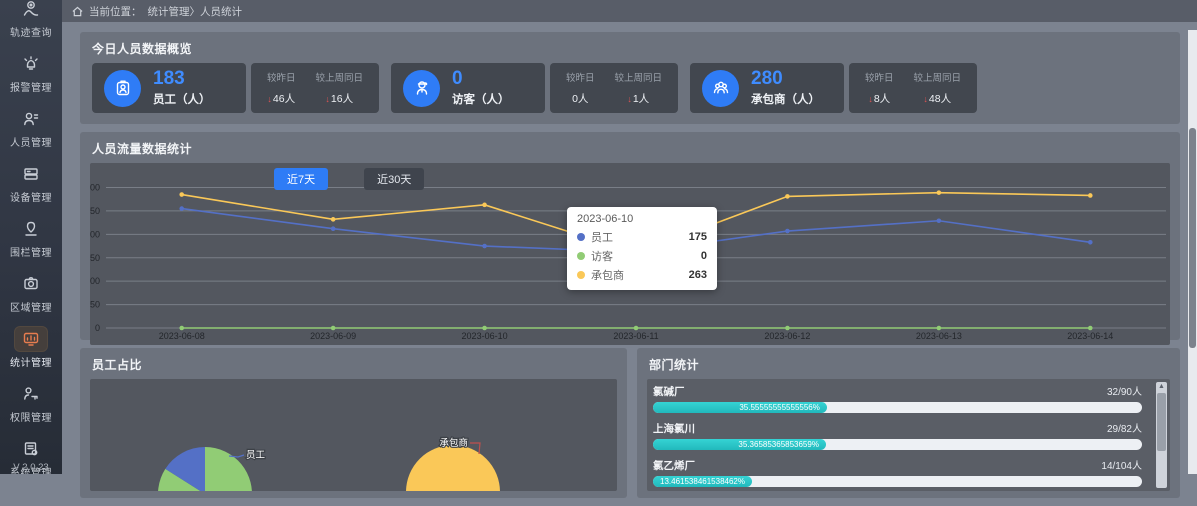 This screenshot has height=506, width=1197. What do you see at coordinates (301, 179) in the screenshot?
I see `tab-last7days: 近7天` at bounding box center [301, 179].